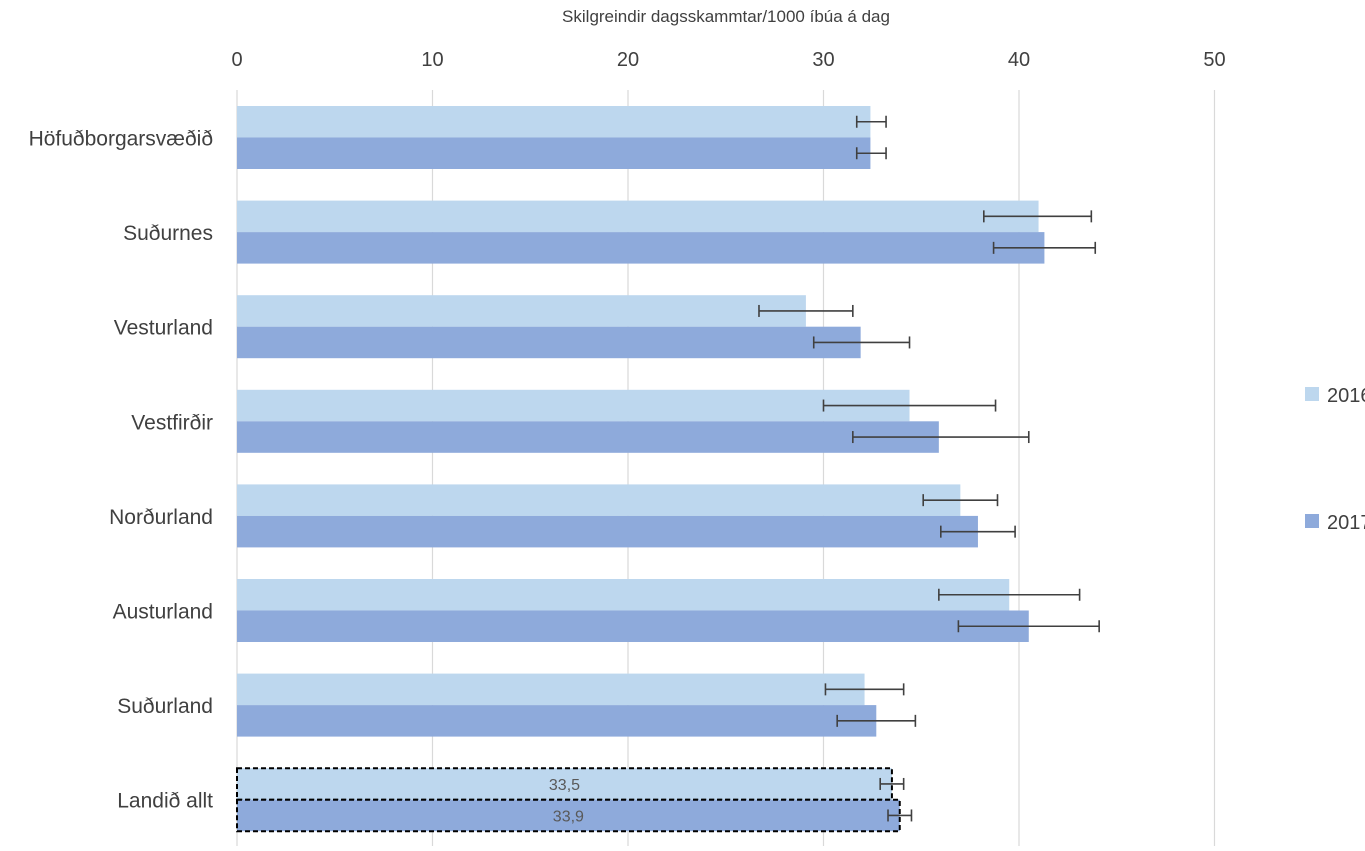  Describe the element at coordinates (168, 233) in the screenshot. I see `category-label: Suðurnes` at that location.